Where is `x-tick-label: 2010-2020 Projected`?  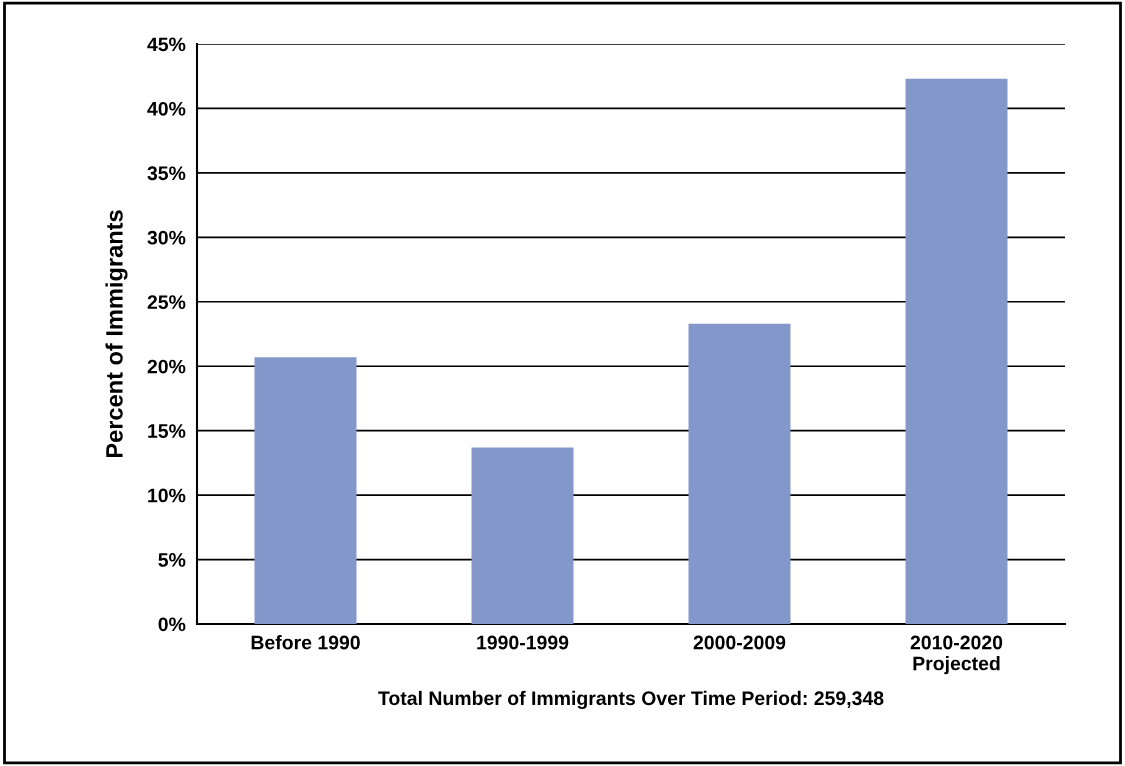 x-tick-label: 2010-2020 Projected is located at coordinates (956, 655).